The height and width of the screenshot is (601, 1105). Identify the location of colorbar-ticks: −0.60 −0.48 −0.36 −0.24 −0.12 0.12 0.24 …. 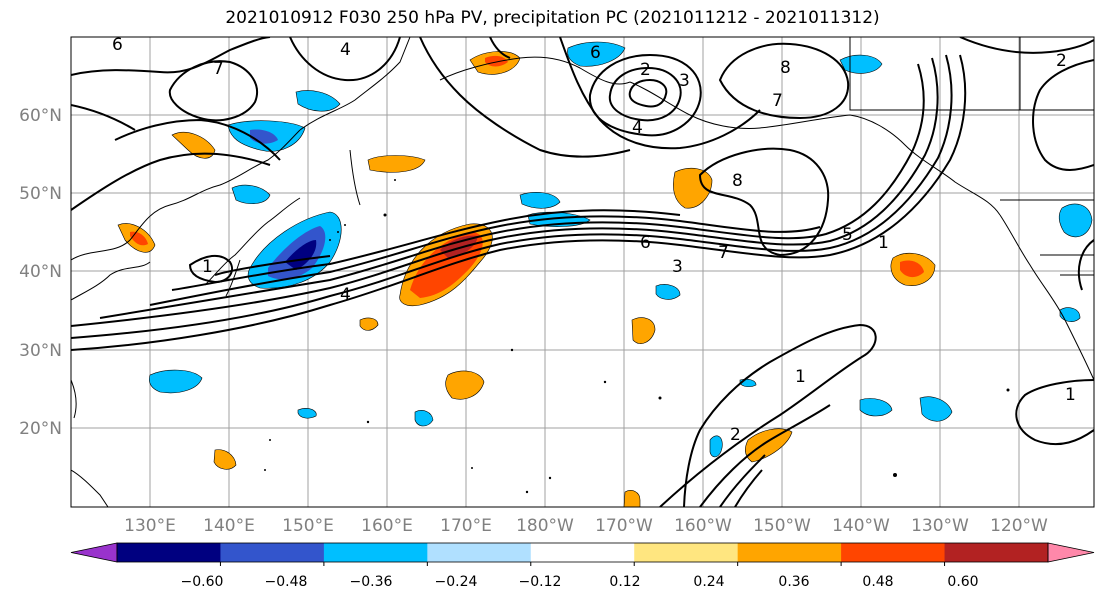
(580, 582).